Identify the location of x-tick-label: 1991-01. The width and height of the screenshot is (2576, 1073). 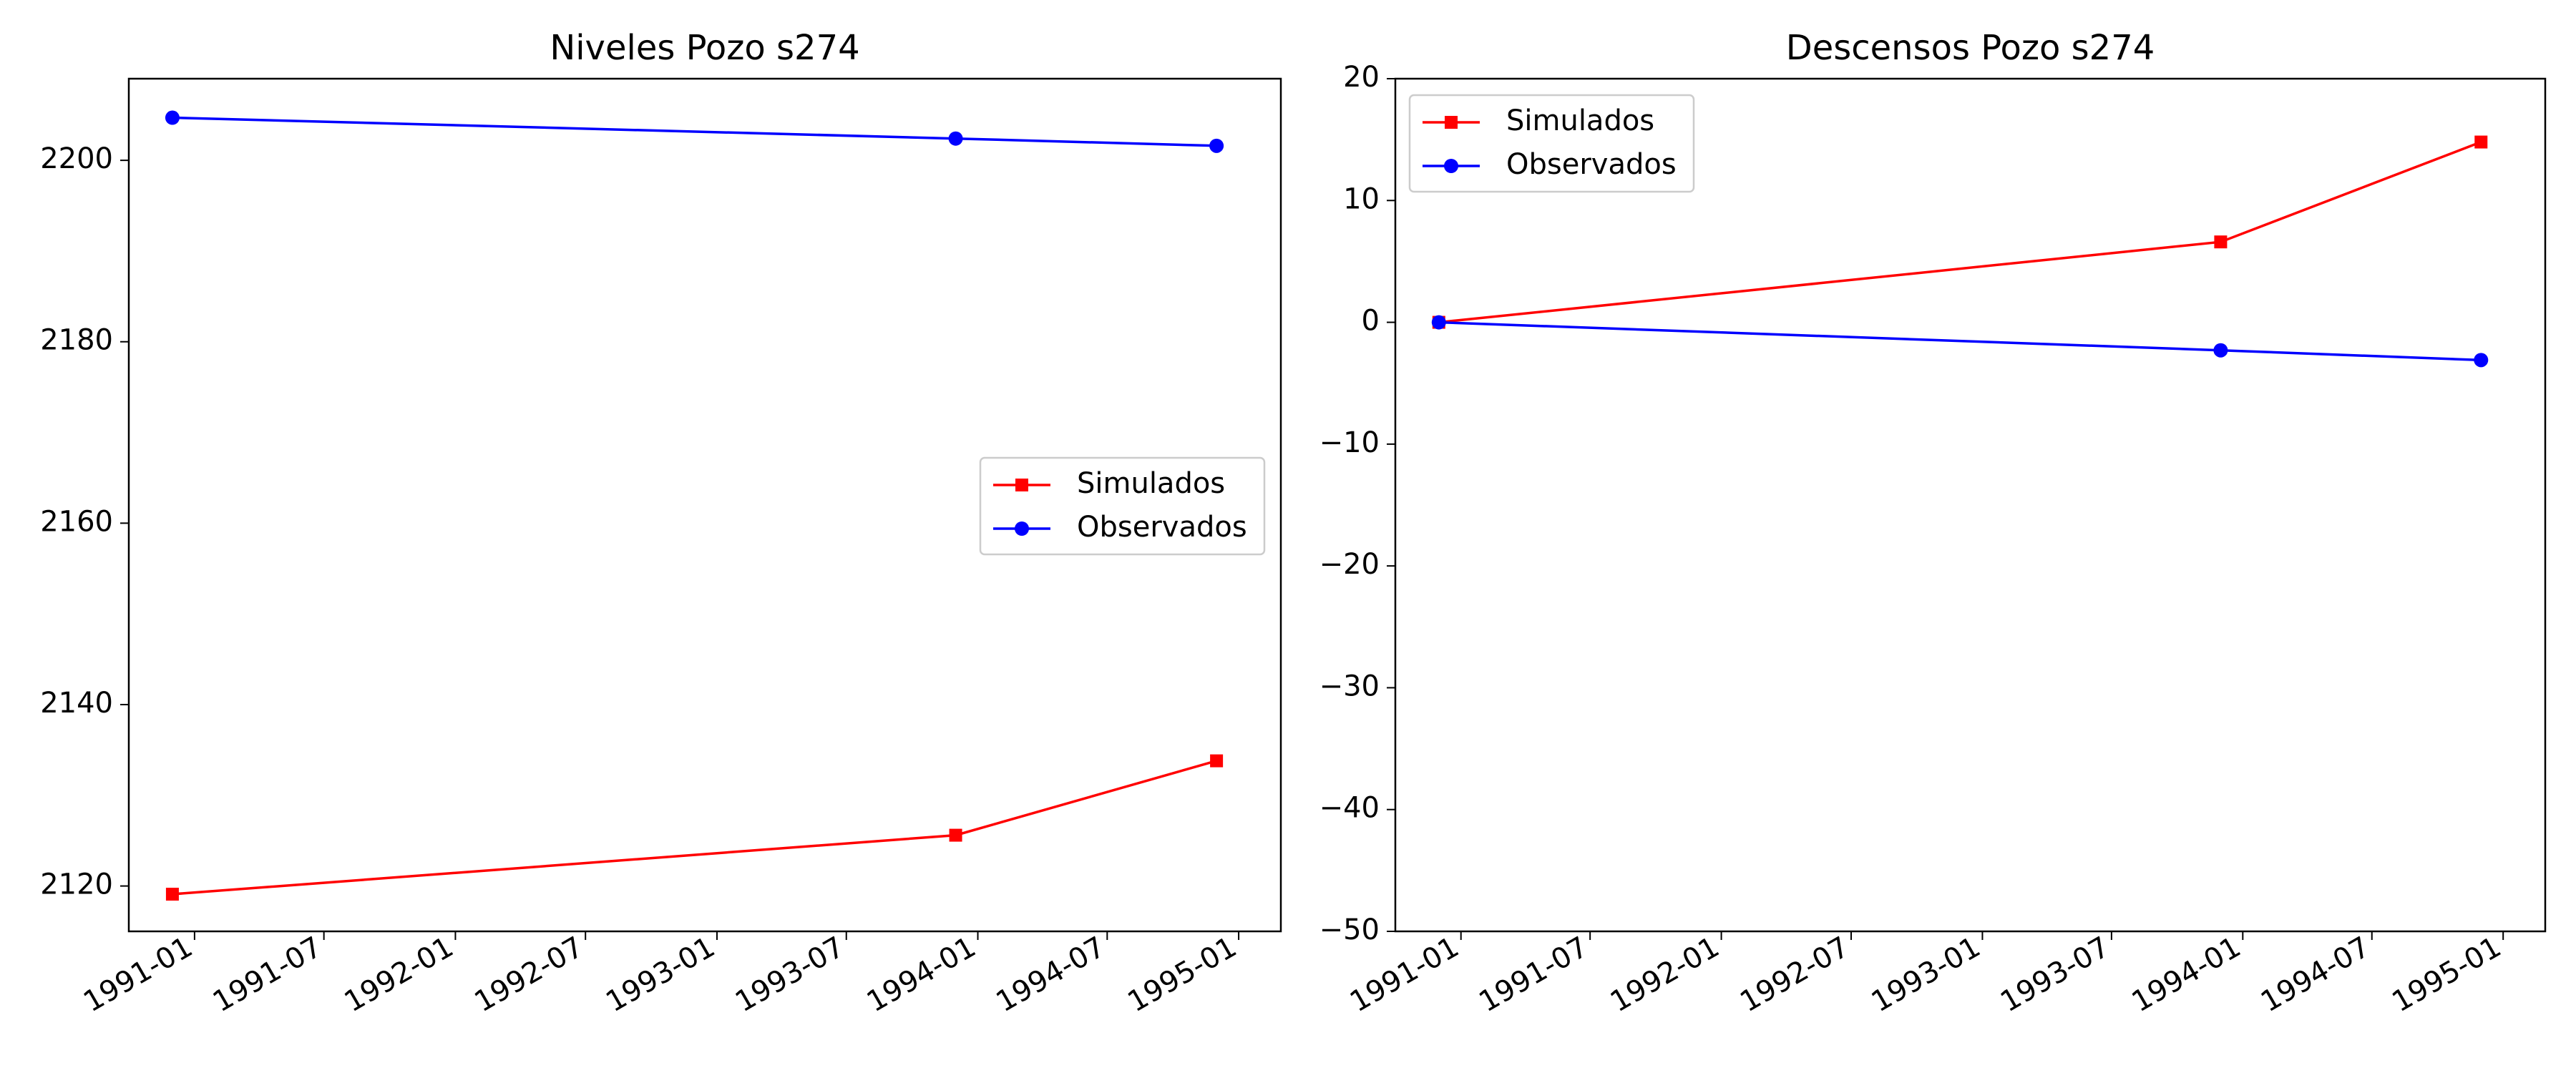
(138, 975).